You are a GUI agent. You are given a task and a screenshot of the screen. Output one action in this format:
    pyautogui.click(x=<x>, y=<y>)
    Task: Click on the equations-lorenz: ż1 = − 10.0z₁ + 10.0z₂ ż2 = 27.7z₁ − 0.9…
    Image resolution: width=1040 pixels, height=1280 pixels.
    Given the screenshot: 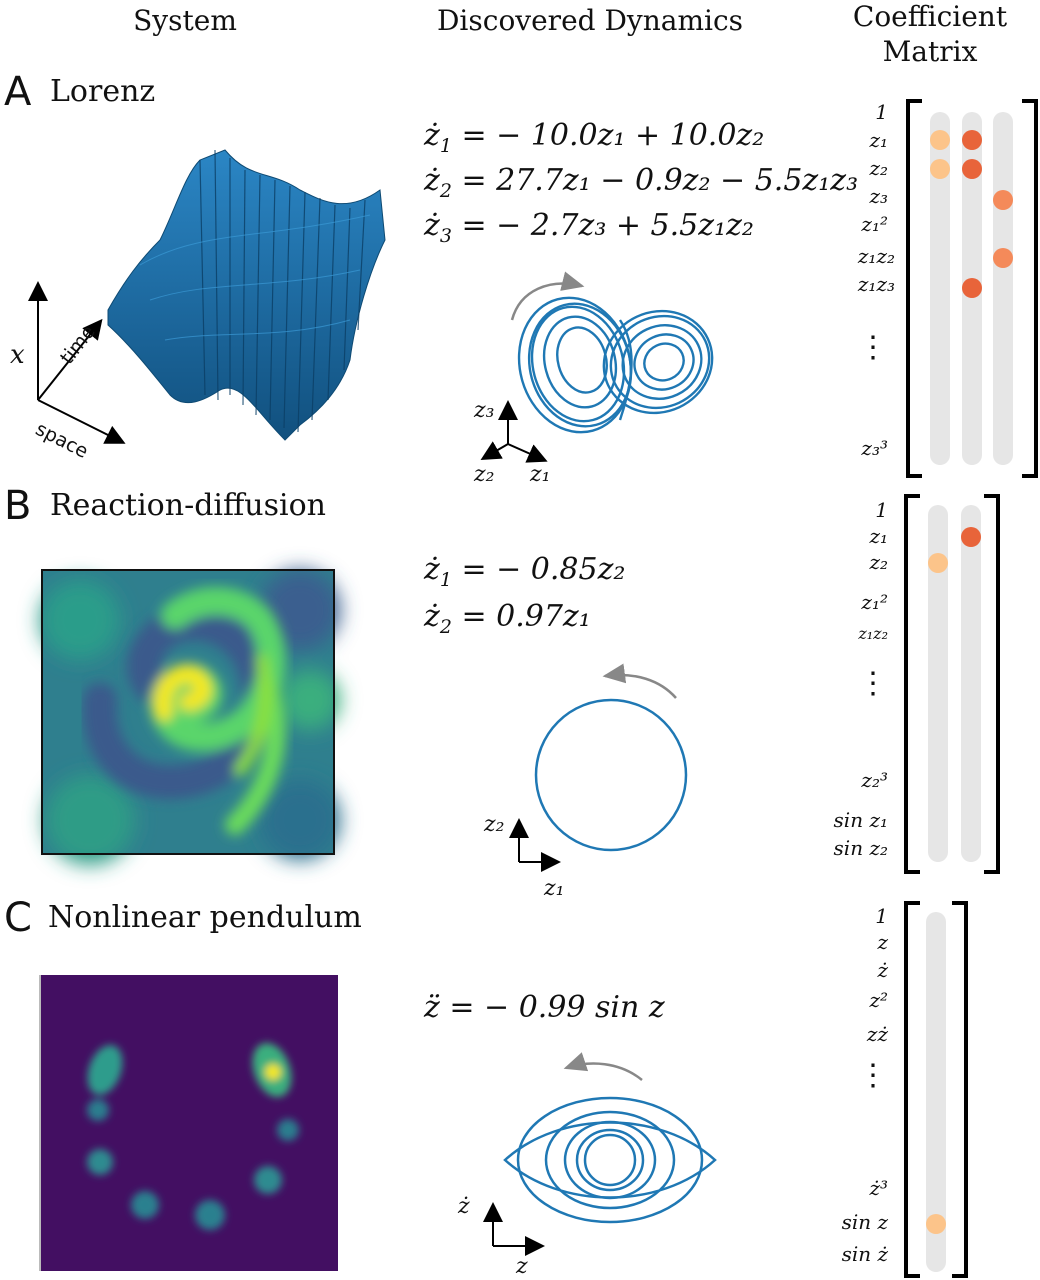 What is the action you would take?
    pyautogui.click(x=641, y=182)
    